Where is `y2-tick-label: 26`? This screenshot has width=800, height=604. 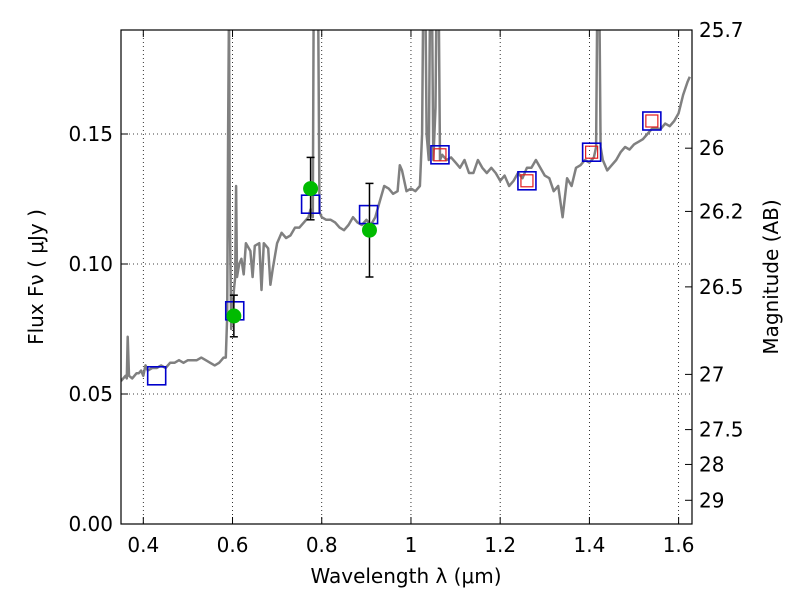 y2-tick-label: 26 is located at coordinates (711, 148).